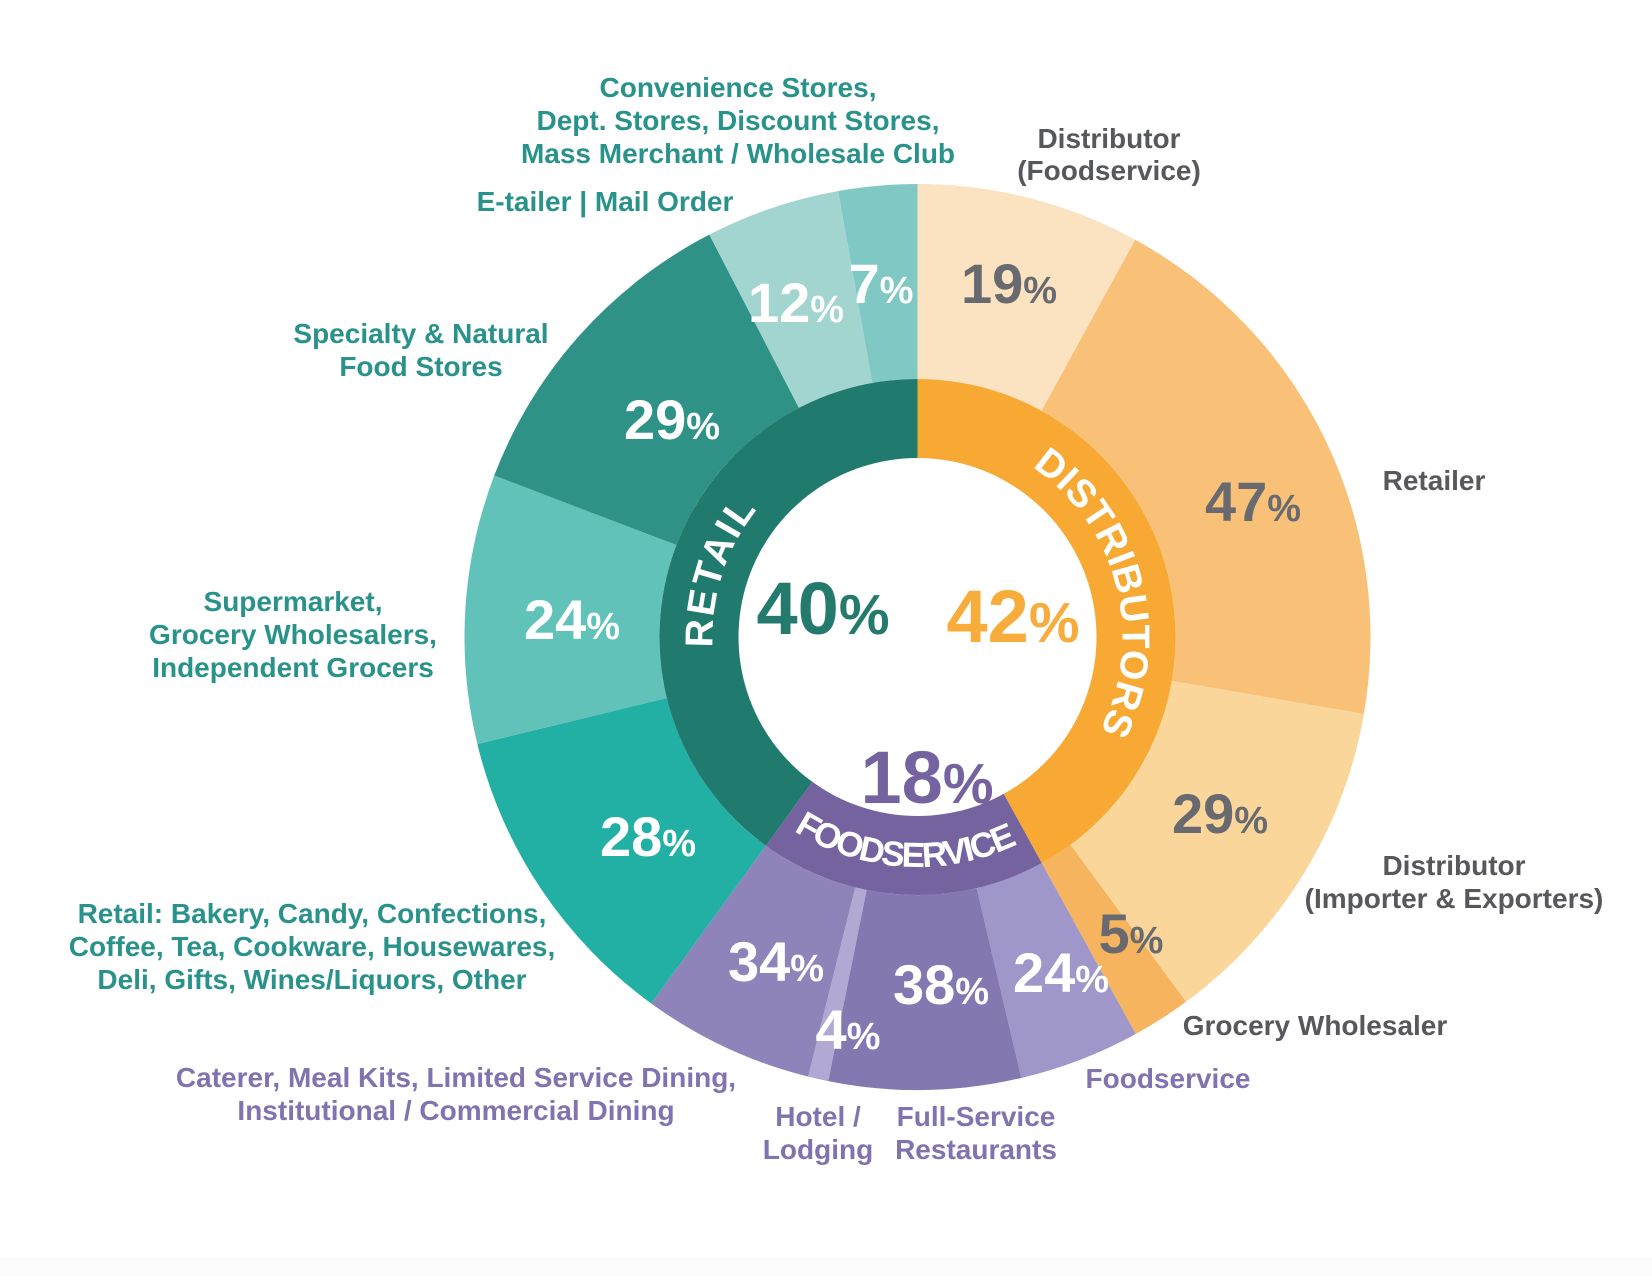  I want to click on svg-text: Convenience Stores,, so click(738, 87).